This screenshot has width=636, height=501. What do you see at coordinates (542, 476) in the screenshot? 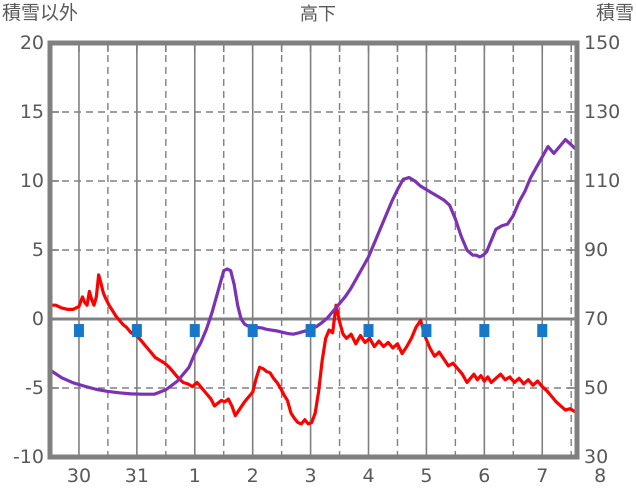
I see `x-axis-tick-label: 7` at bounding box center [542, 476].